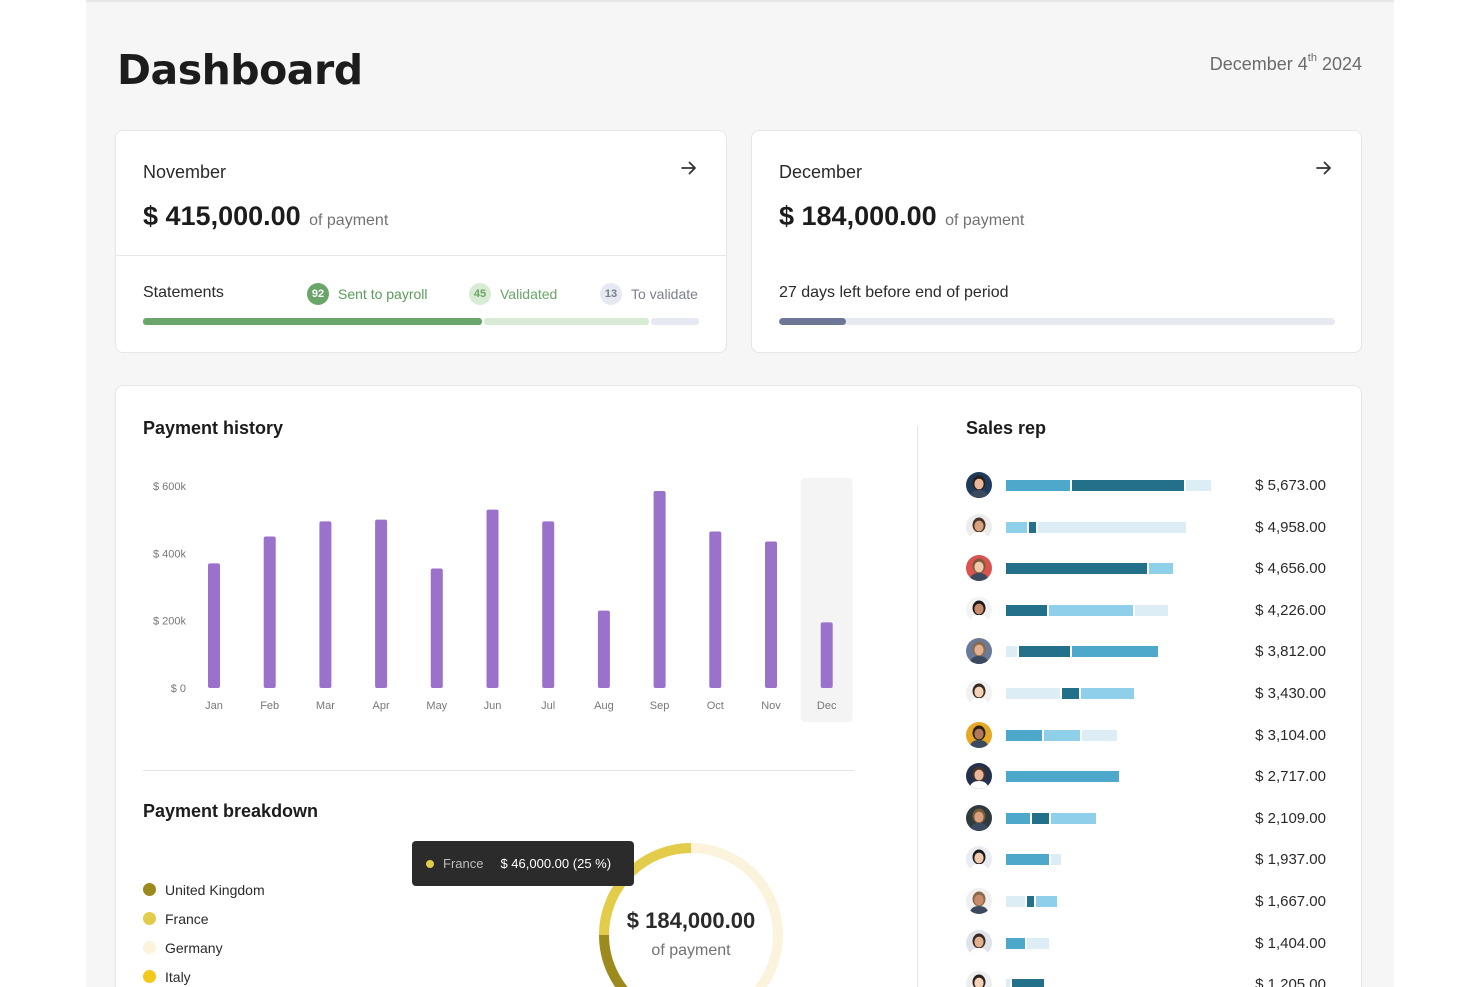  I want to click on page-date: December 4th 2024, so click(1285, 63).